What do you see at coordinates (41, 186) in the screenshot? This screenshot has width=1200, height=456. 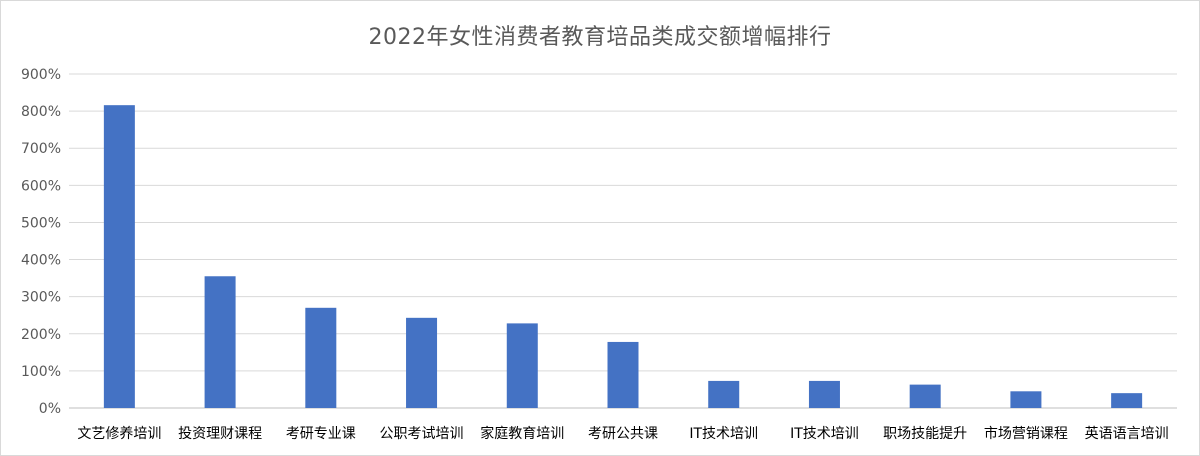 I see `y-tick-label: 600%` at bounding box center [41, 186].